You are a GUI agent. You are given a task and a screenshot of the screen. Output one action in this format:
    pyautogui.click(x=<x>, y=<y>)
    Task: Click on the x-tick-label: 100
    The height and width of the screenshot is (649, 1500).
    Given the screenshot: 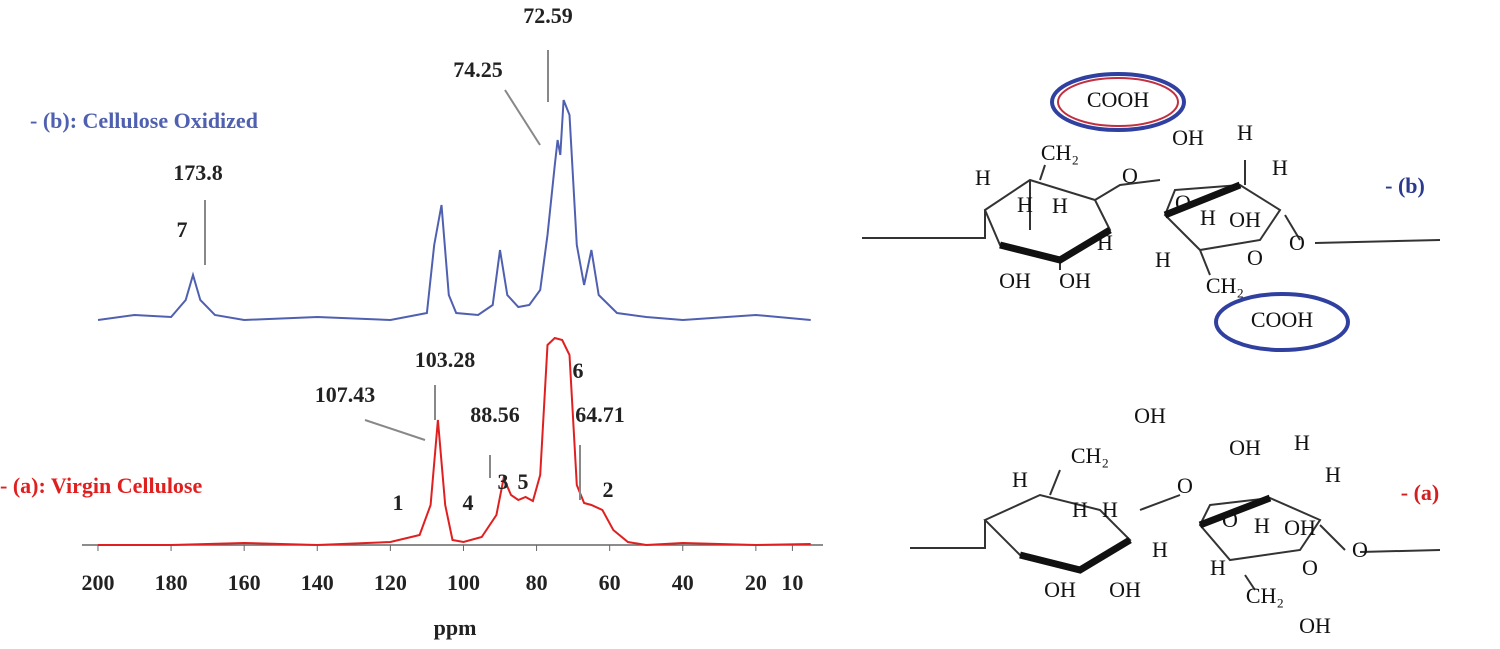 What is the action you would take?
    pyautogui.click(x=463, y=582)
    